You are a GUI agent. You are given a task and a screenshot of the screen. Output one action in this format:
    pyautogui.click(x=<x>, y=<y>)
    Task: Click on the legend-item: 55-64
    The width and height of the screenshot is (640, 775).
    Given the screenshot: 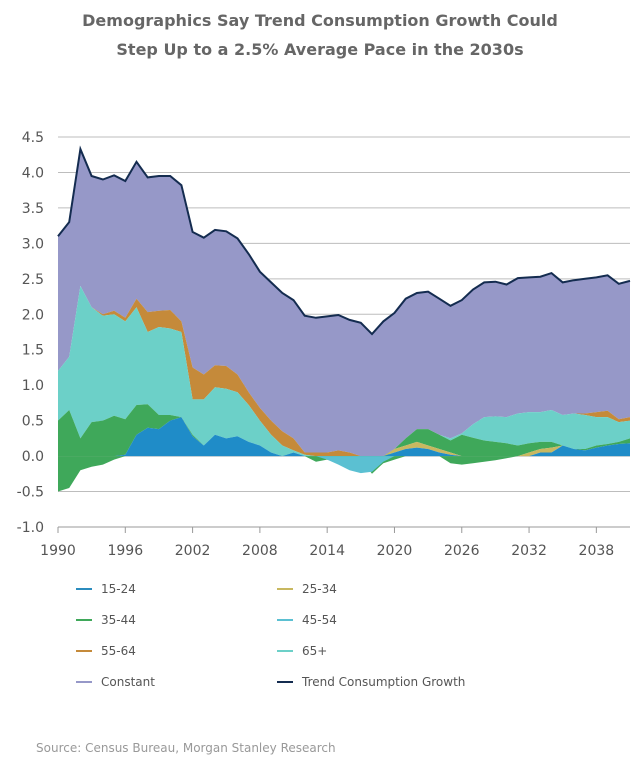 What is the action you would take?
    pyautogui.click(x=106, y=651)
    